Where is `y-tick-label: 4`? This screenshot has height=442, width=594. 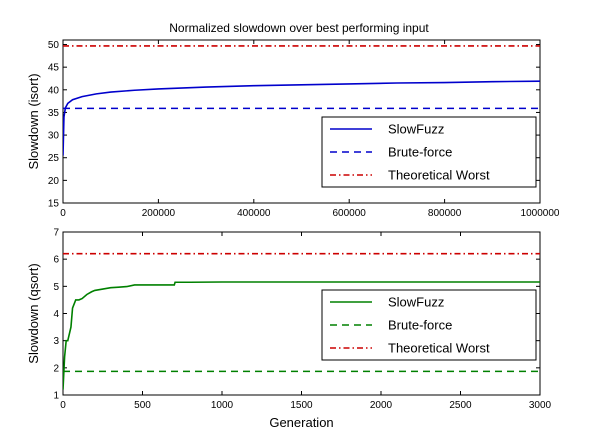
y-tick-label: 4 is located at coordinates (56, 314).